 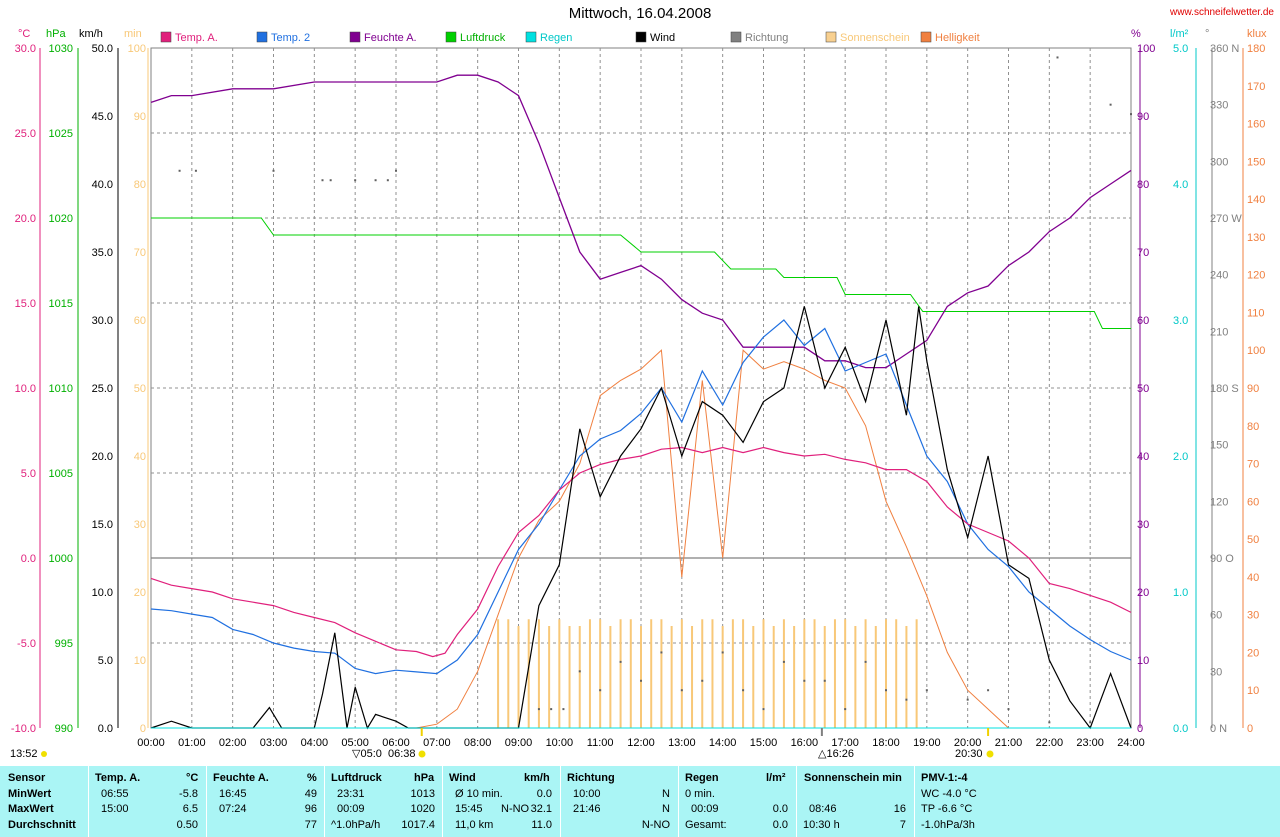 I want to click on temp-tick-label: 25.0, so click(x=25, y=134).